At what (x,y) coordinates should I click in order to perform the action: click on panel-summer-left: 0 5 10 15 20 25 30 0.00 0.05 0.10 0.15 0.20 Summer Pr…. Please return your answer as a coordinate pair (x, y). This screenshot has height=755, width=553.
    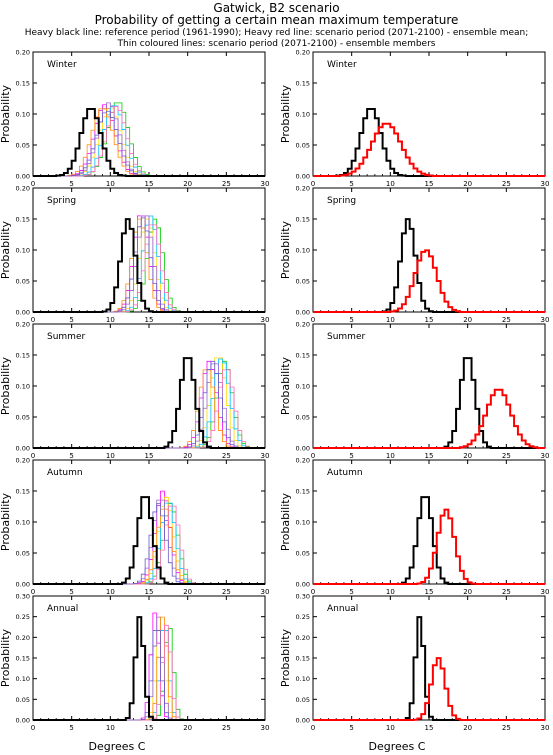
    Looking at the image, I should click on (134, 391).